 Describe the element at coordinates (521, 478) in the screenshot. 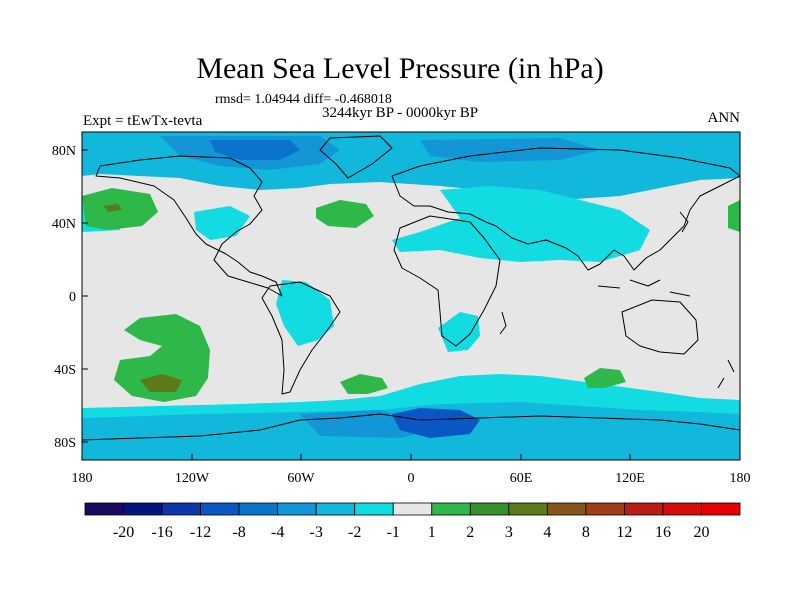

I see `lon-label-60e: 60E` at that location.